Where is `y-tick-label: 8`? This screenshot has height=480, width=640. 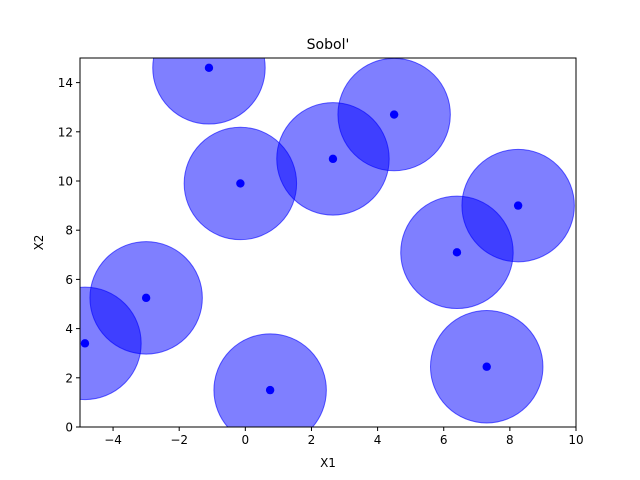
y-tick-label: 8 is located at coordinates (69, 231).